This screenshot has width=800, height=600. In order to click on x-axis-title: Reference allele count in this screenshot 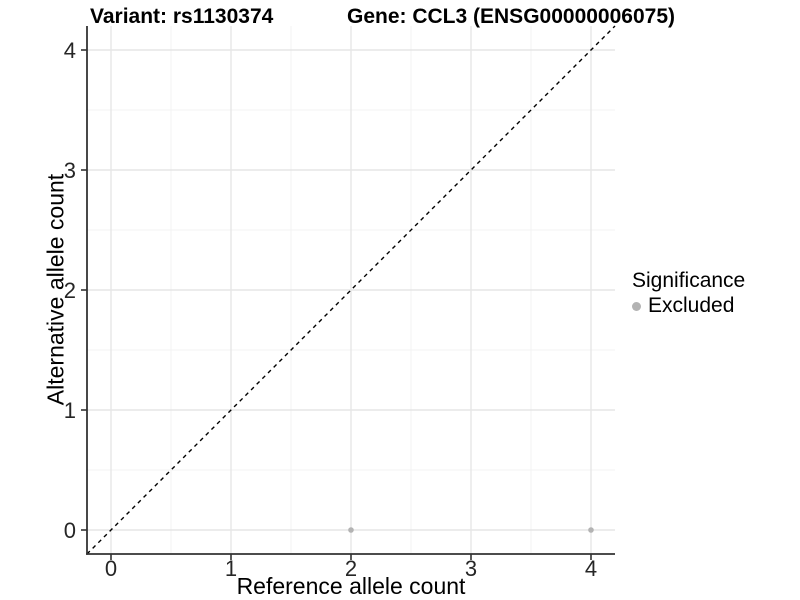, I will do `click(351, 586)`.